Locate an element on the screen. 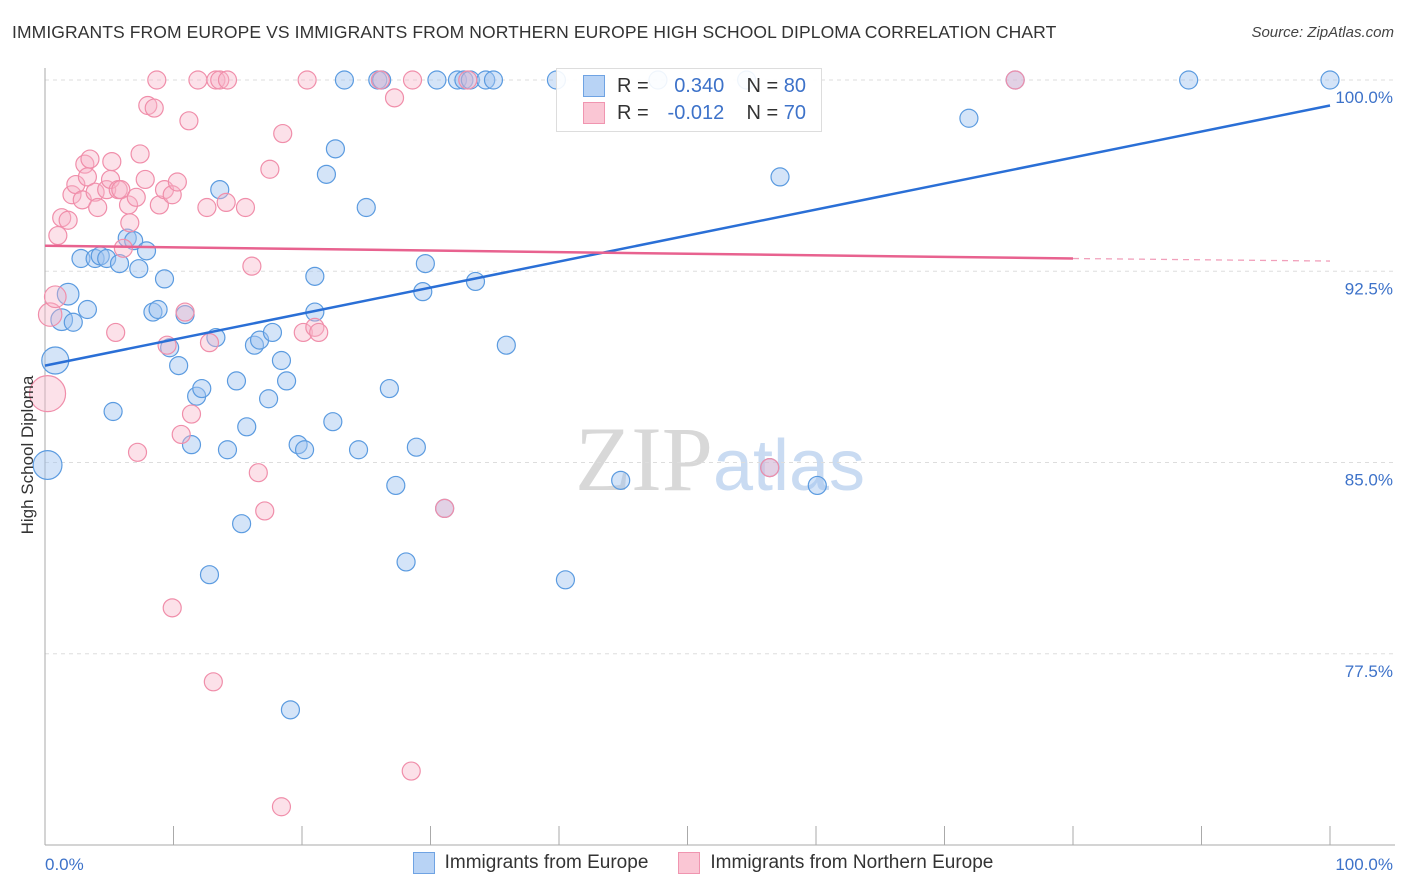  legend-row-northern-europe: R = -0.012 N = 70 is located at coordinates (694, 113).